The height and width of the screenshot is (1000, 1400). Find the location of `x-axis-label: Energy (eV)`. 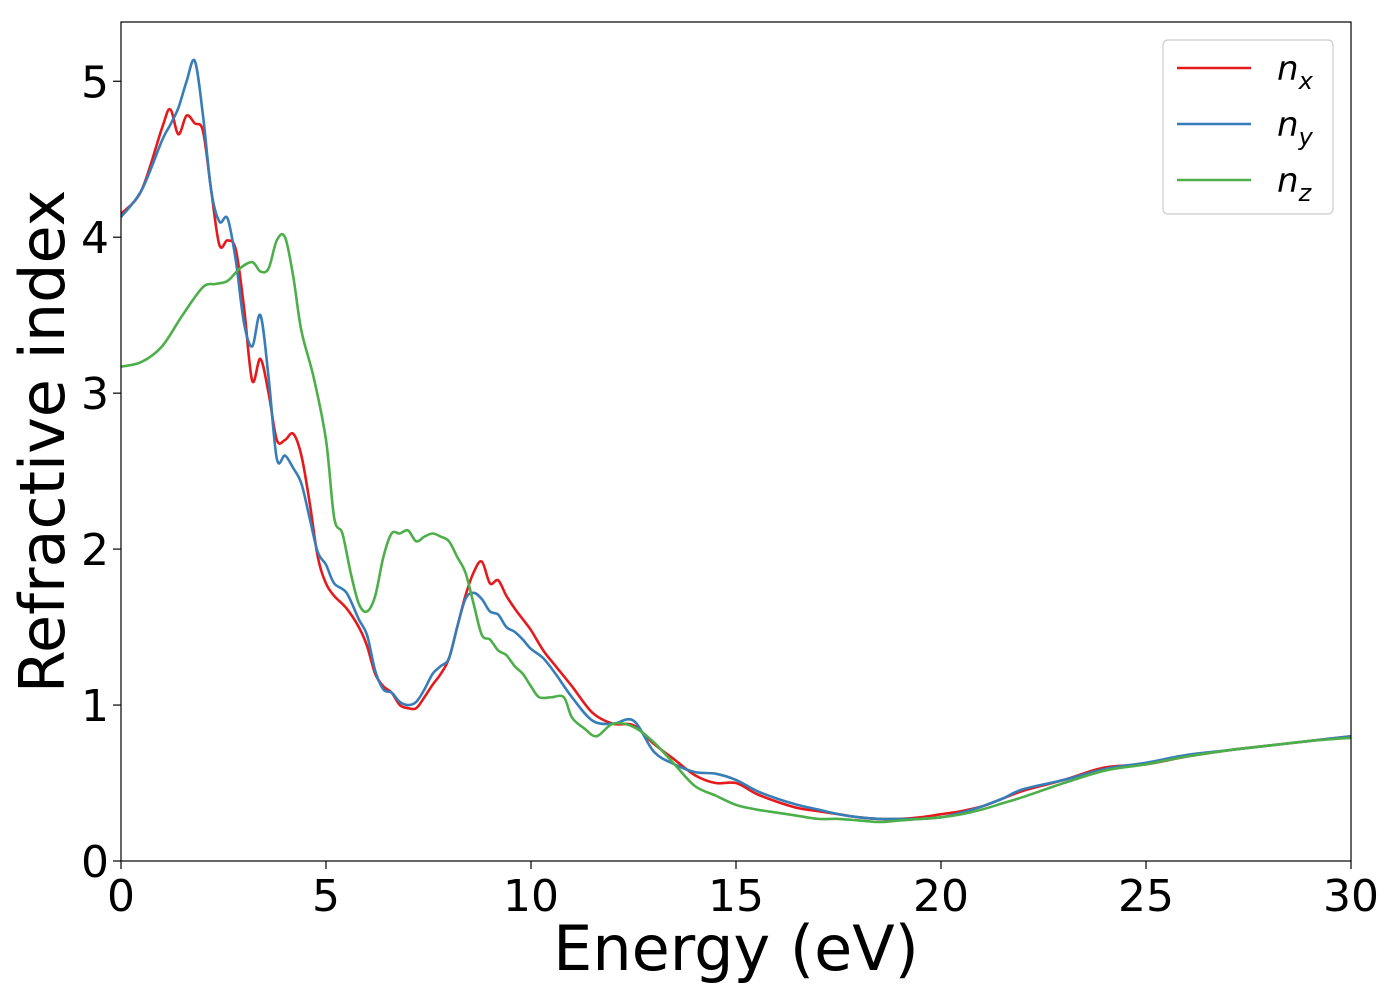

x-axis-label: Energy (eV) is located at coordinates (736, 948).